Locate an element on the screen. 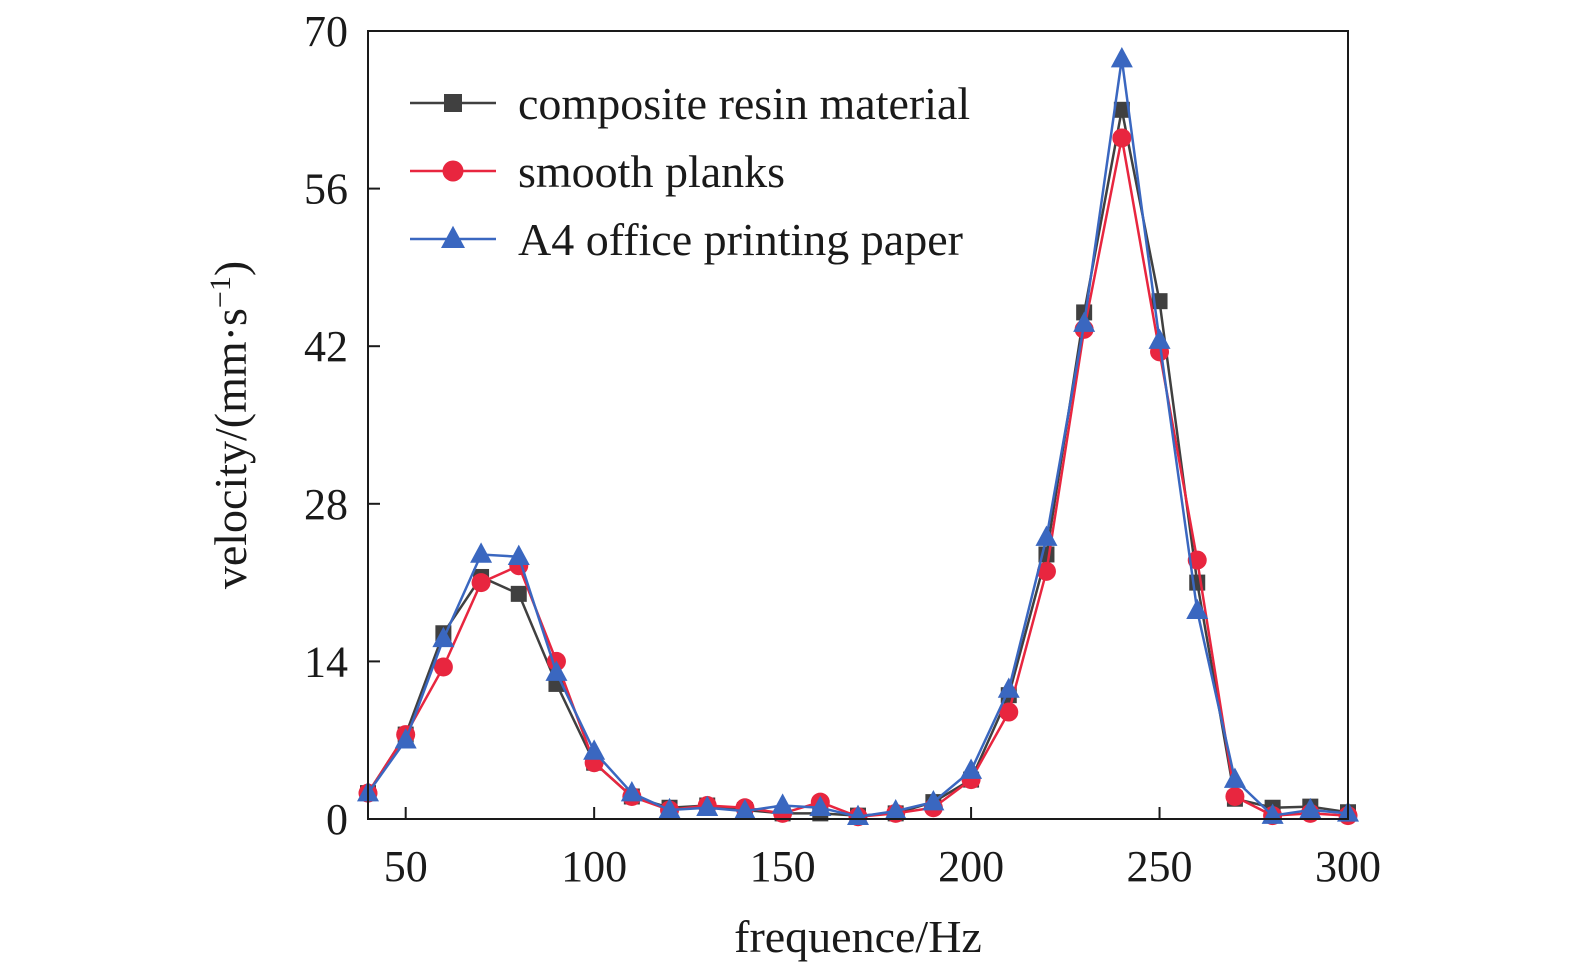 Image resolution: width=1575 pixels, height=973 pixels. x-tick-label: 50 is located at coordinates (406, 866).